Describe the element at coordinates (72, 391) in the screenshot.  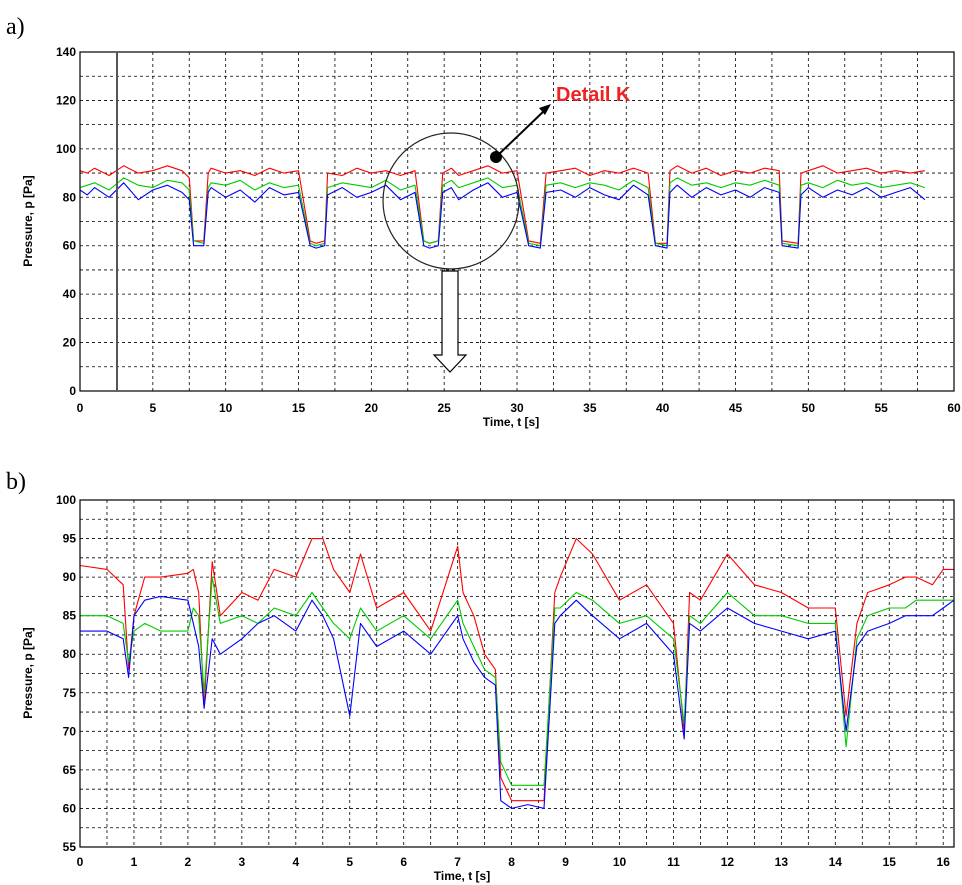
I see `y-tick-label: 0` at that location.